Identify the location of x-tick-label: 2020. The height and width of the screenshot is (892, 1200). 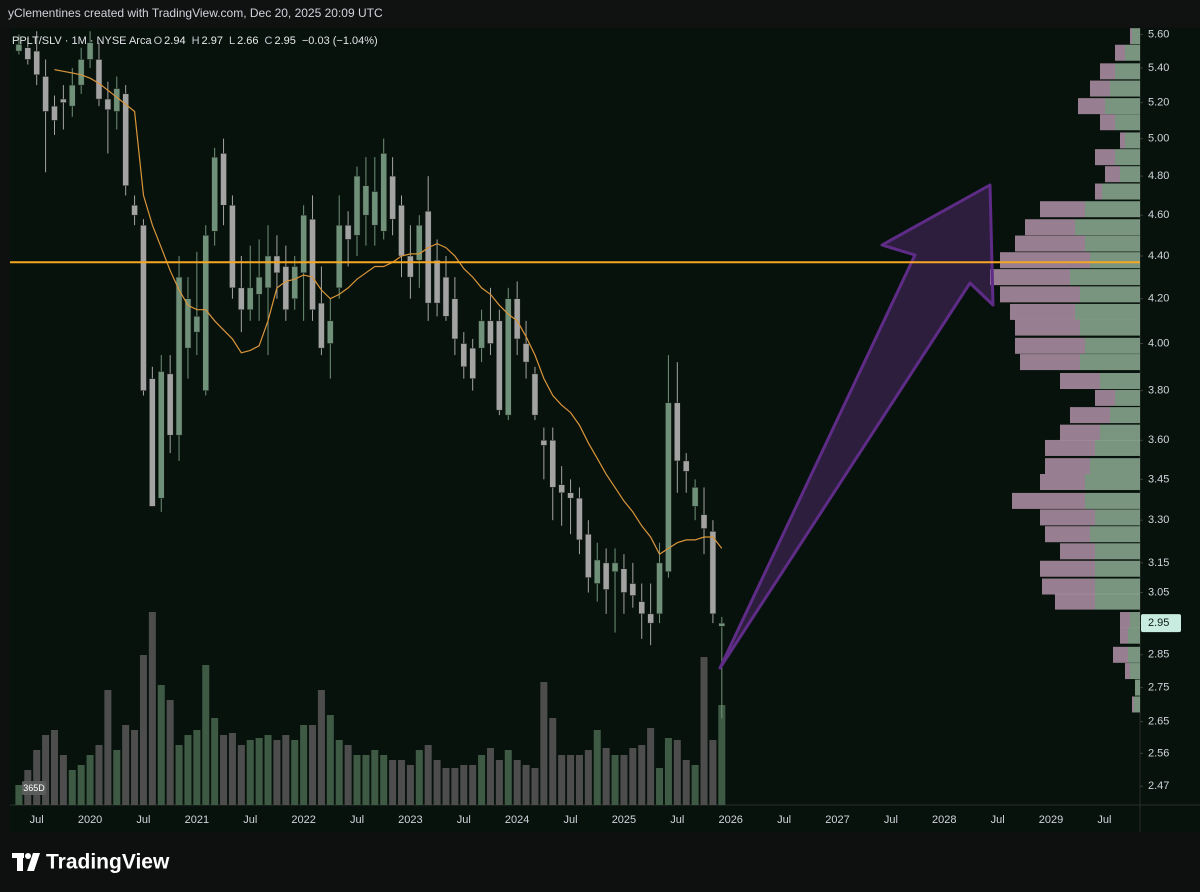
(90, 820).